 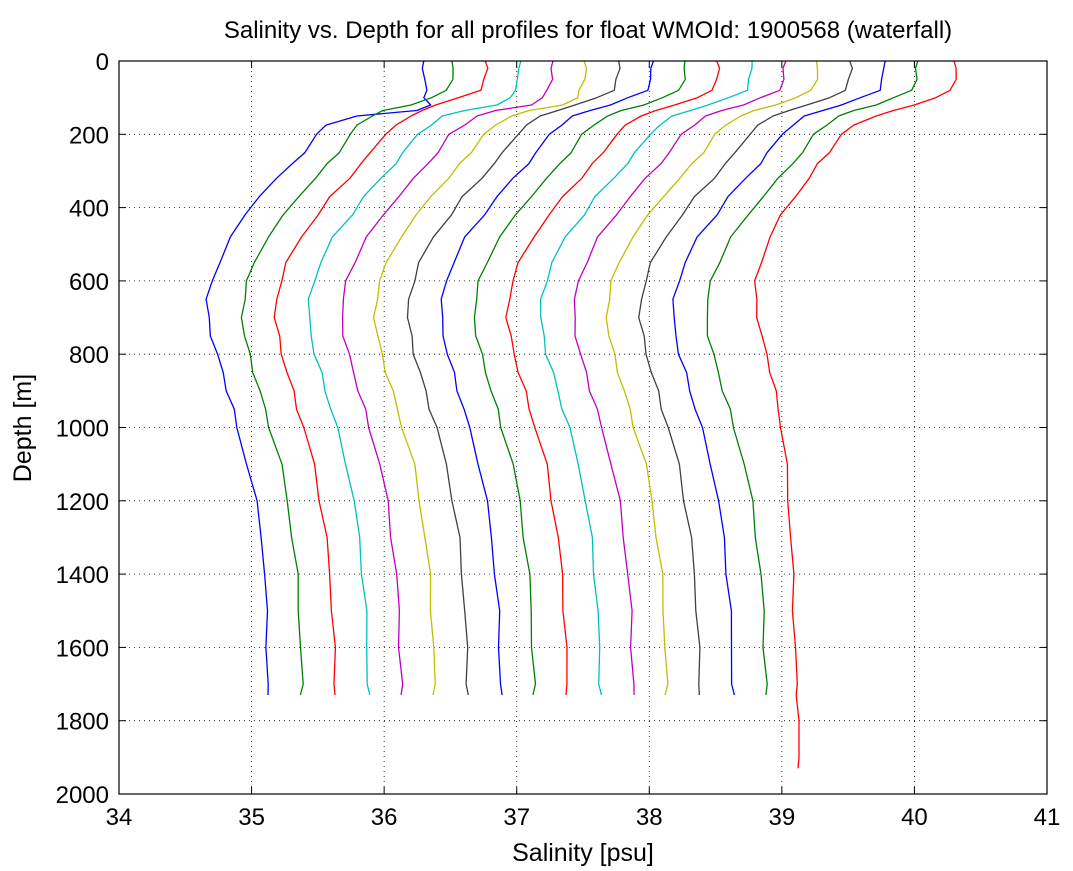 I want to click on x-tick-label: 35, so click(x=251, y=817).